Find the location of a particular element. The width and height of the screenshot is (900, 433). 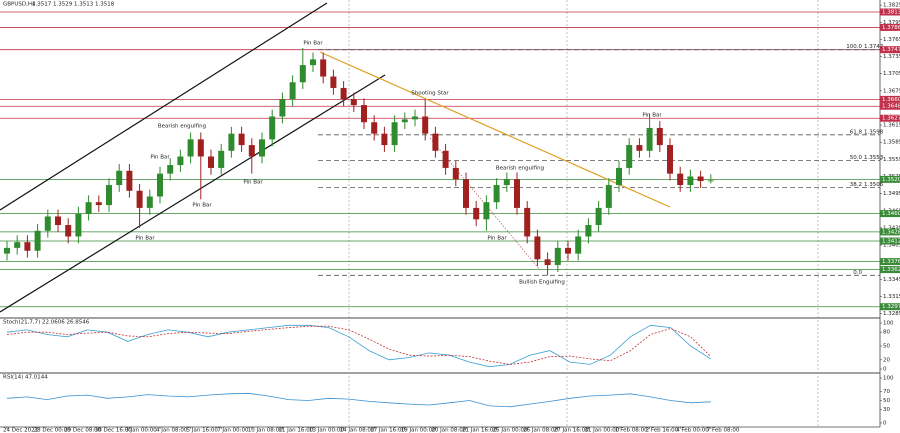

y-tick-label: 1.3705 is located at coordinates (891, 74).